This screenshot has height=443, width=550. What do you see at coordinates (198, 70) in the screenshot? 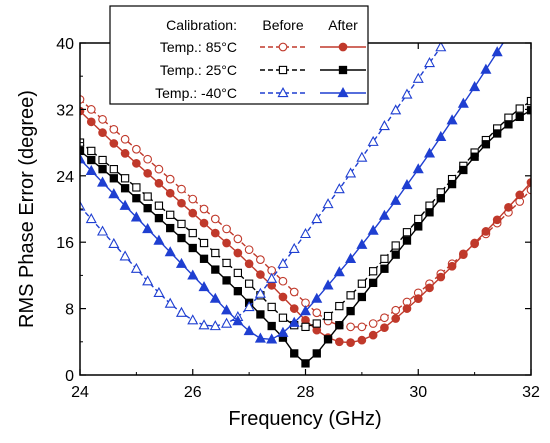
I see `legend-row-25c: Temp.: 25°C` at bounding box center [198, 70].